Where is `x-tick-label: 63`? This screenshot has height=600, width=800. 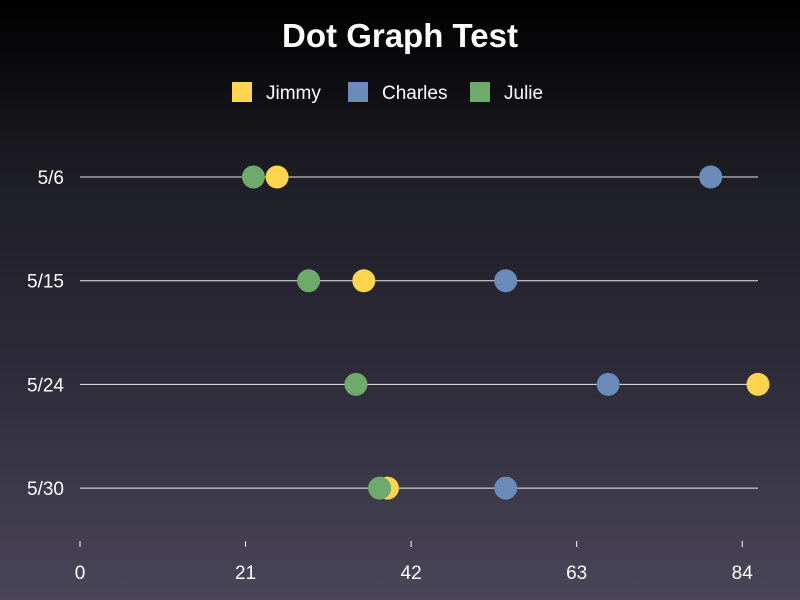 x-tick-label: 63 is located at coordinates (576, 573).